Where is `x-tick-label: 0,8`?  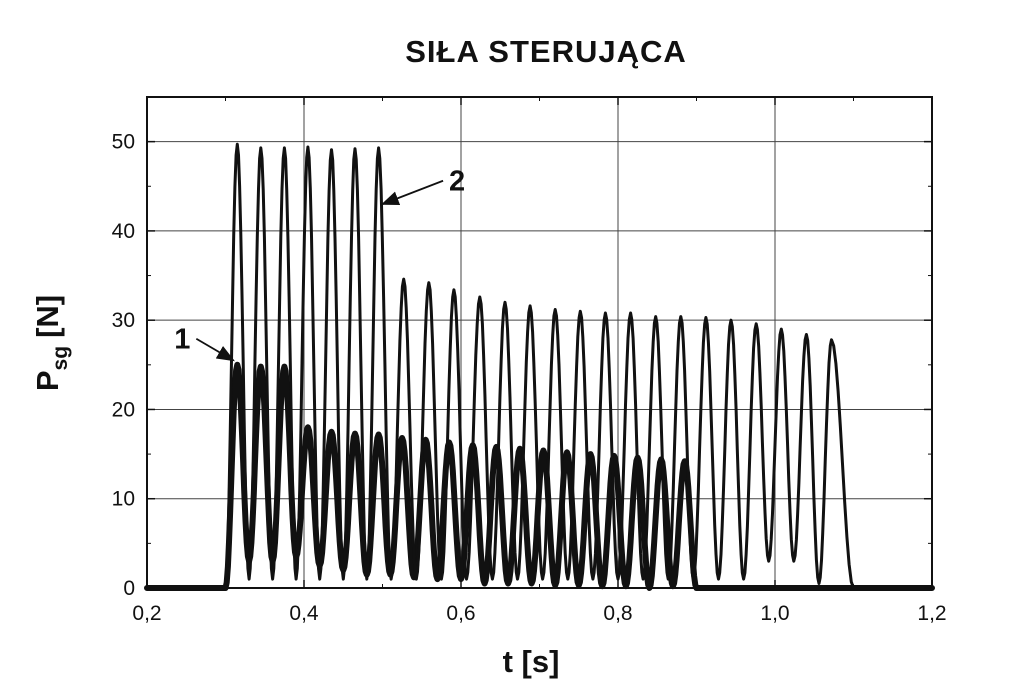
x-tick-label: 0,8 is located at coordinates (617, 613).